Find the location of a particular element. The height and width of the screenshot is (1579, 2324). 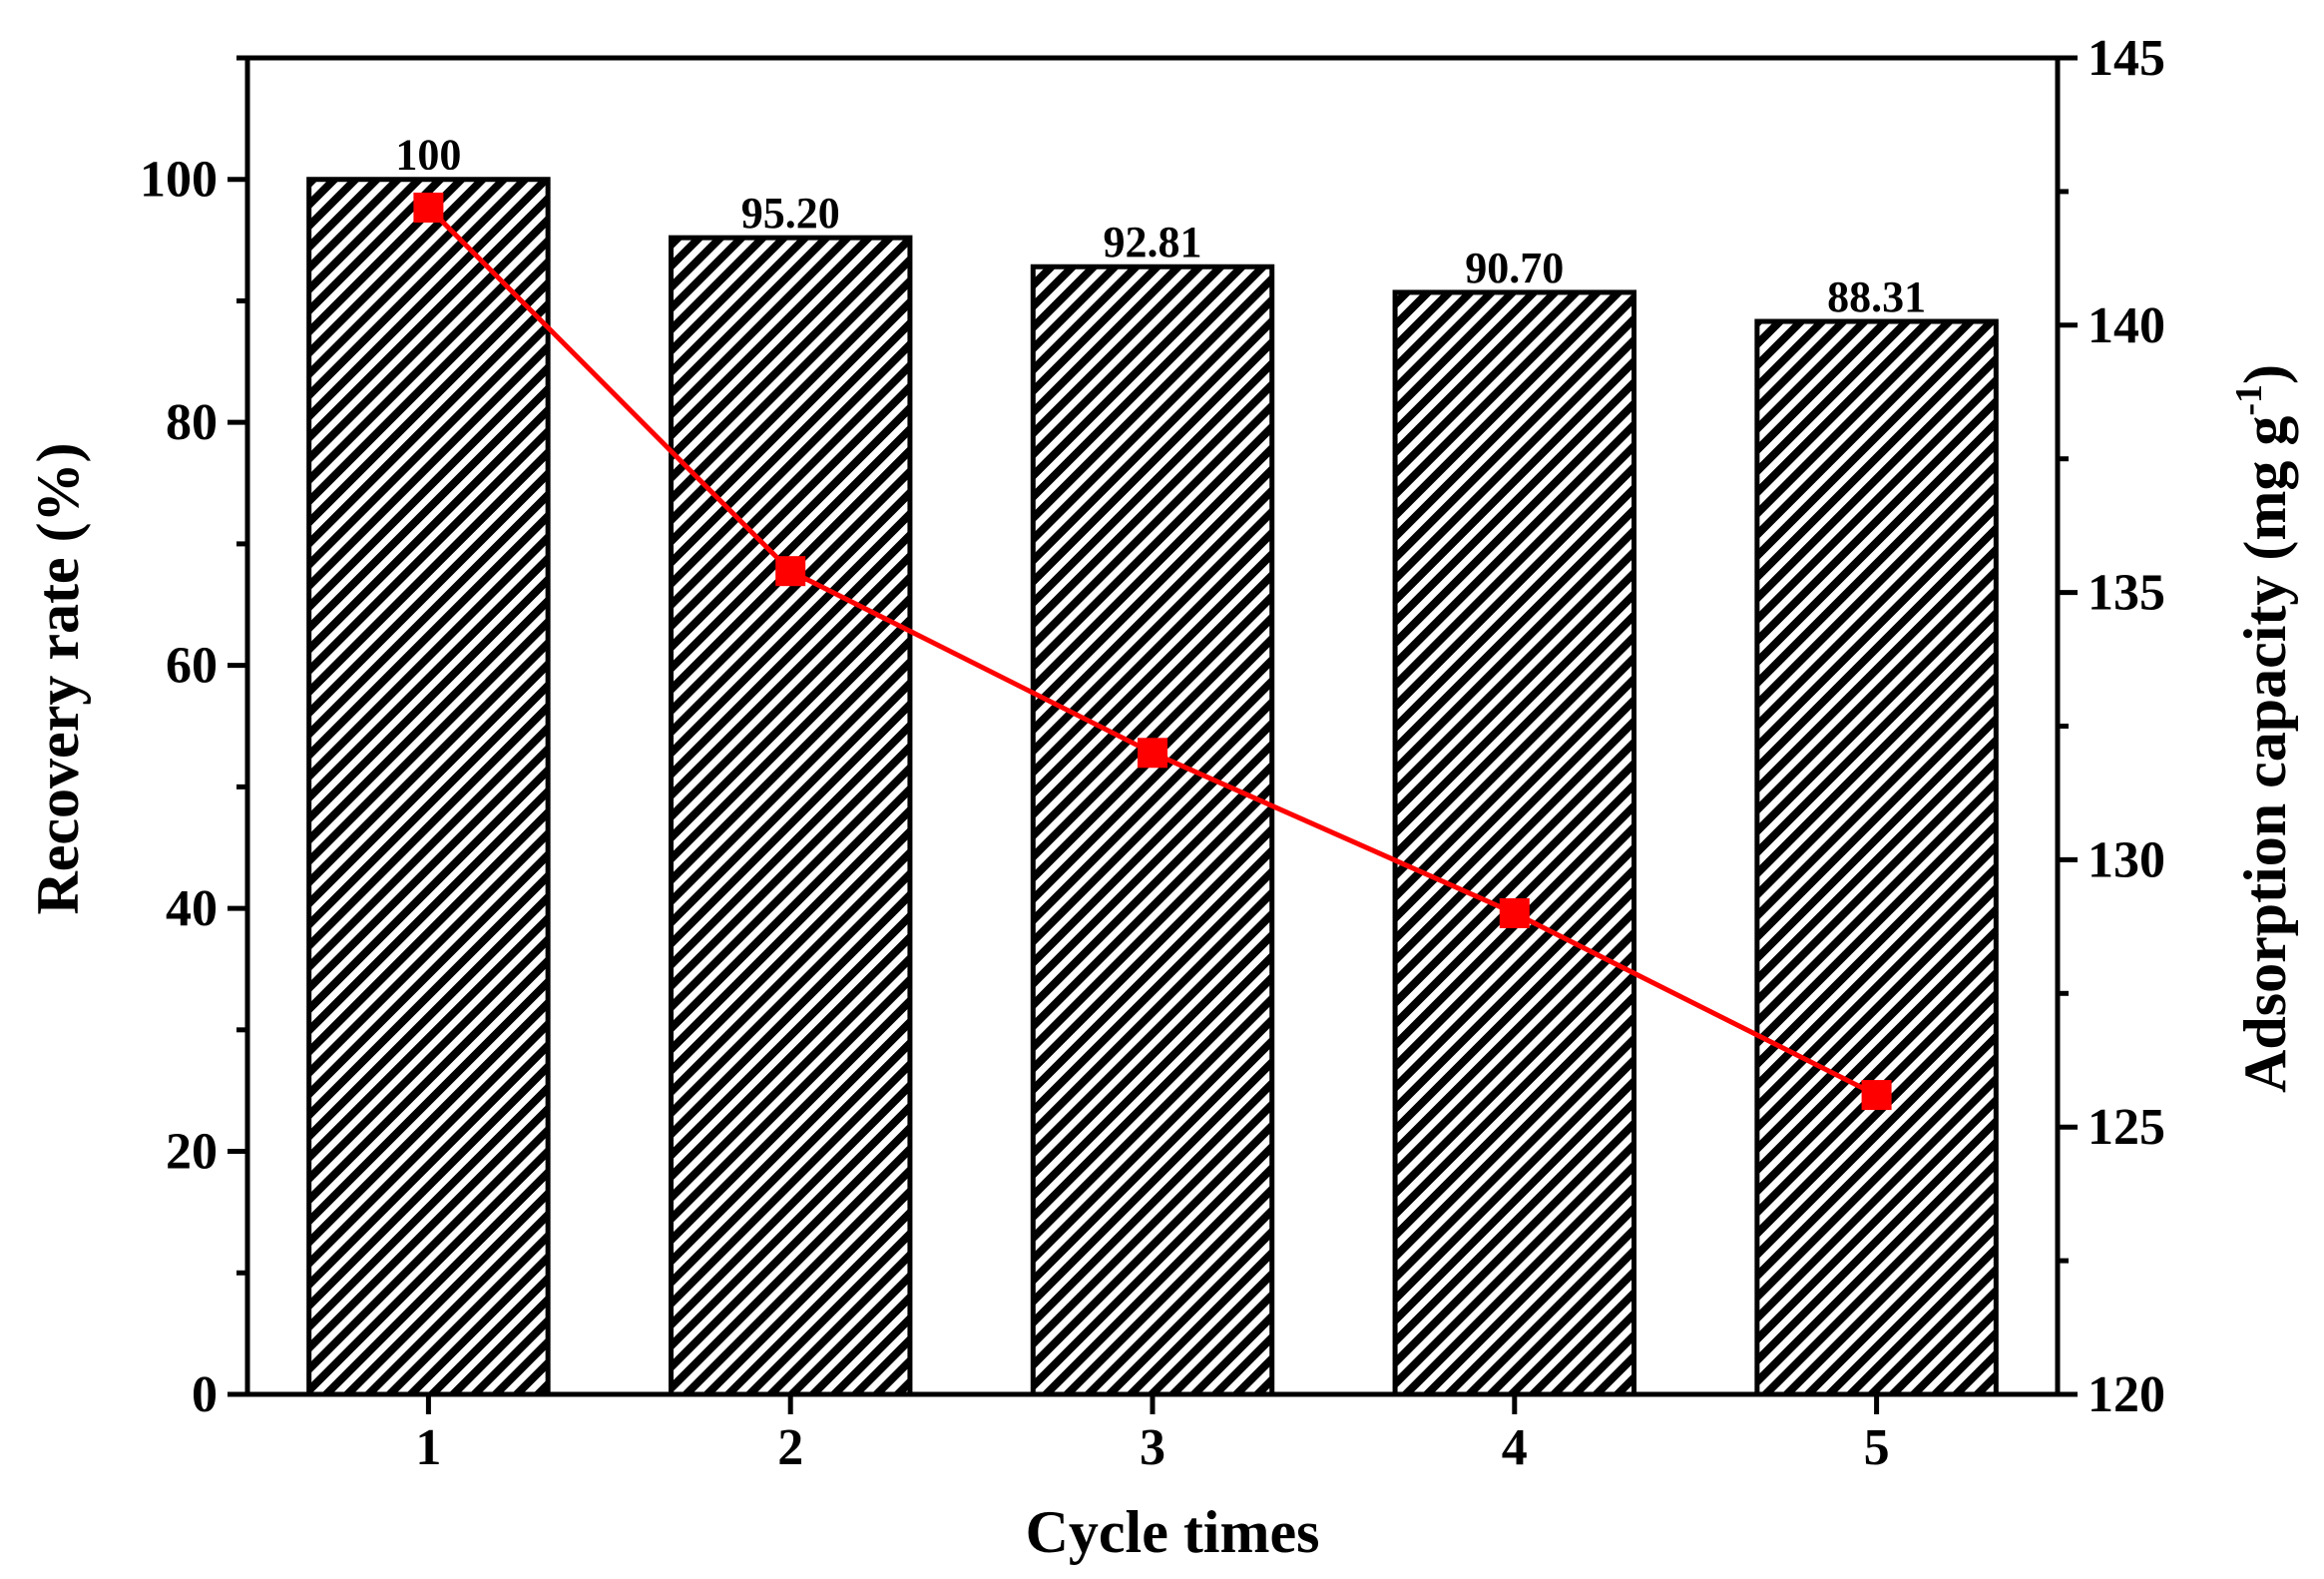

x-tick-label: 1 is located at coordinates (428, 1447).